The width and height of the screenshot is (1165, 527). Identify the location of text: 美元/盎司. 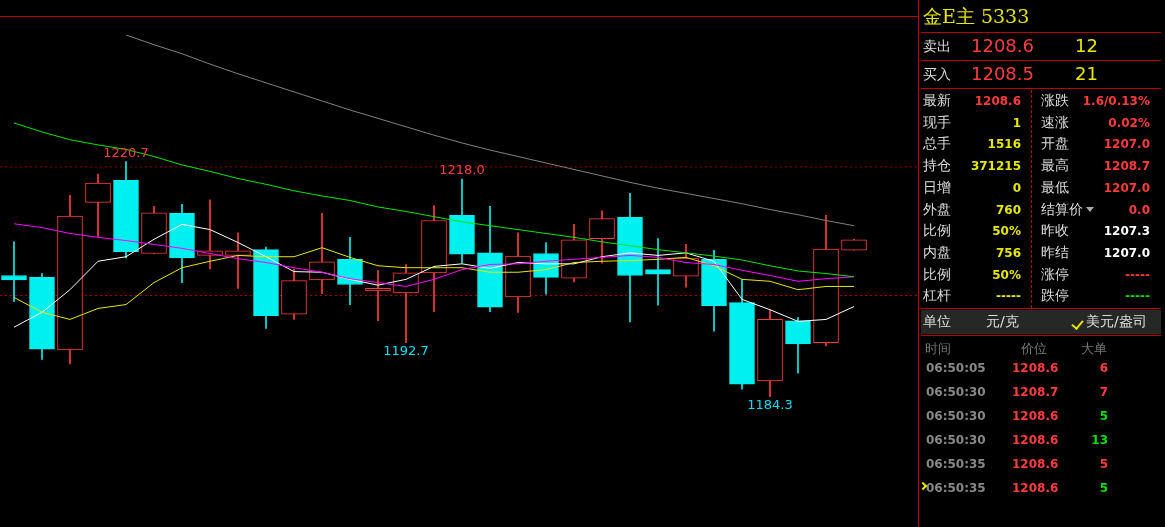
(1116, 322).